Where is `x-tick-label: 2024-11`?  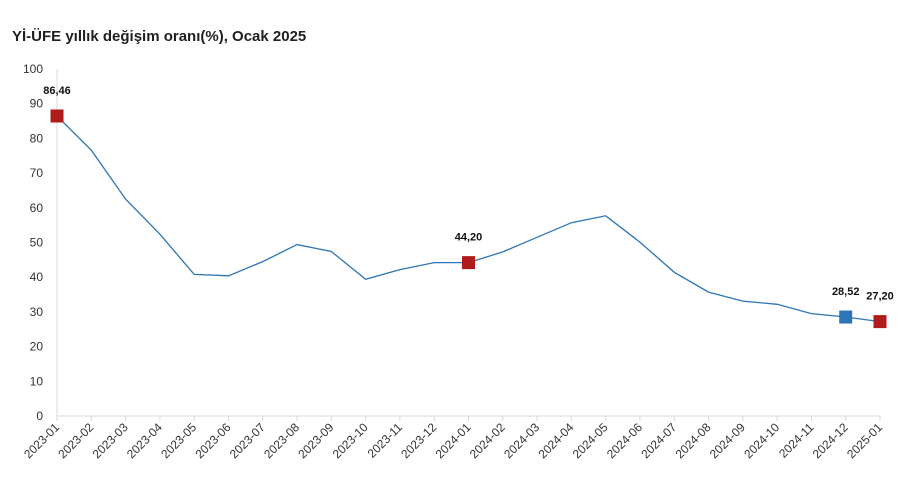
x-tick-label: 2024-11 is located at coordinates (796, 440).